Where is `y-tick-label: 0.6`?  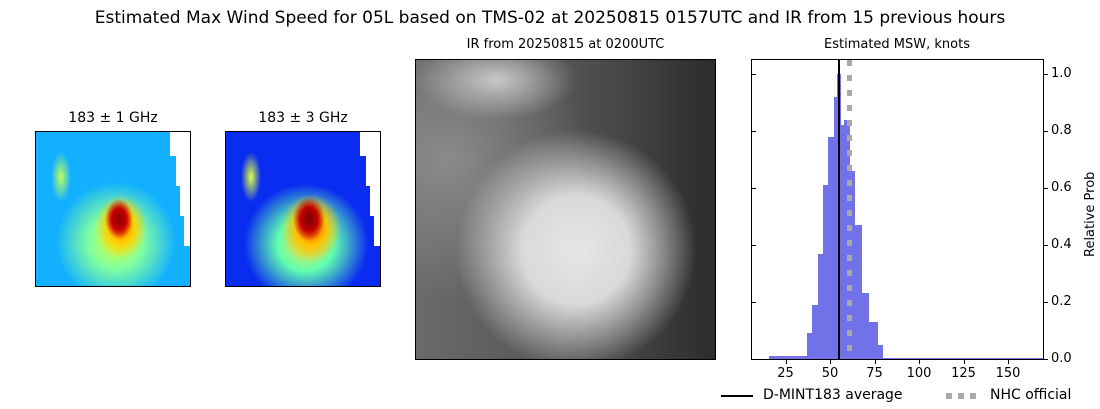
y-tick-label: 0.6 is located at coordinates (1061, 187).